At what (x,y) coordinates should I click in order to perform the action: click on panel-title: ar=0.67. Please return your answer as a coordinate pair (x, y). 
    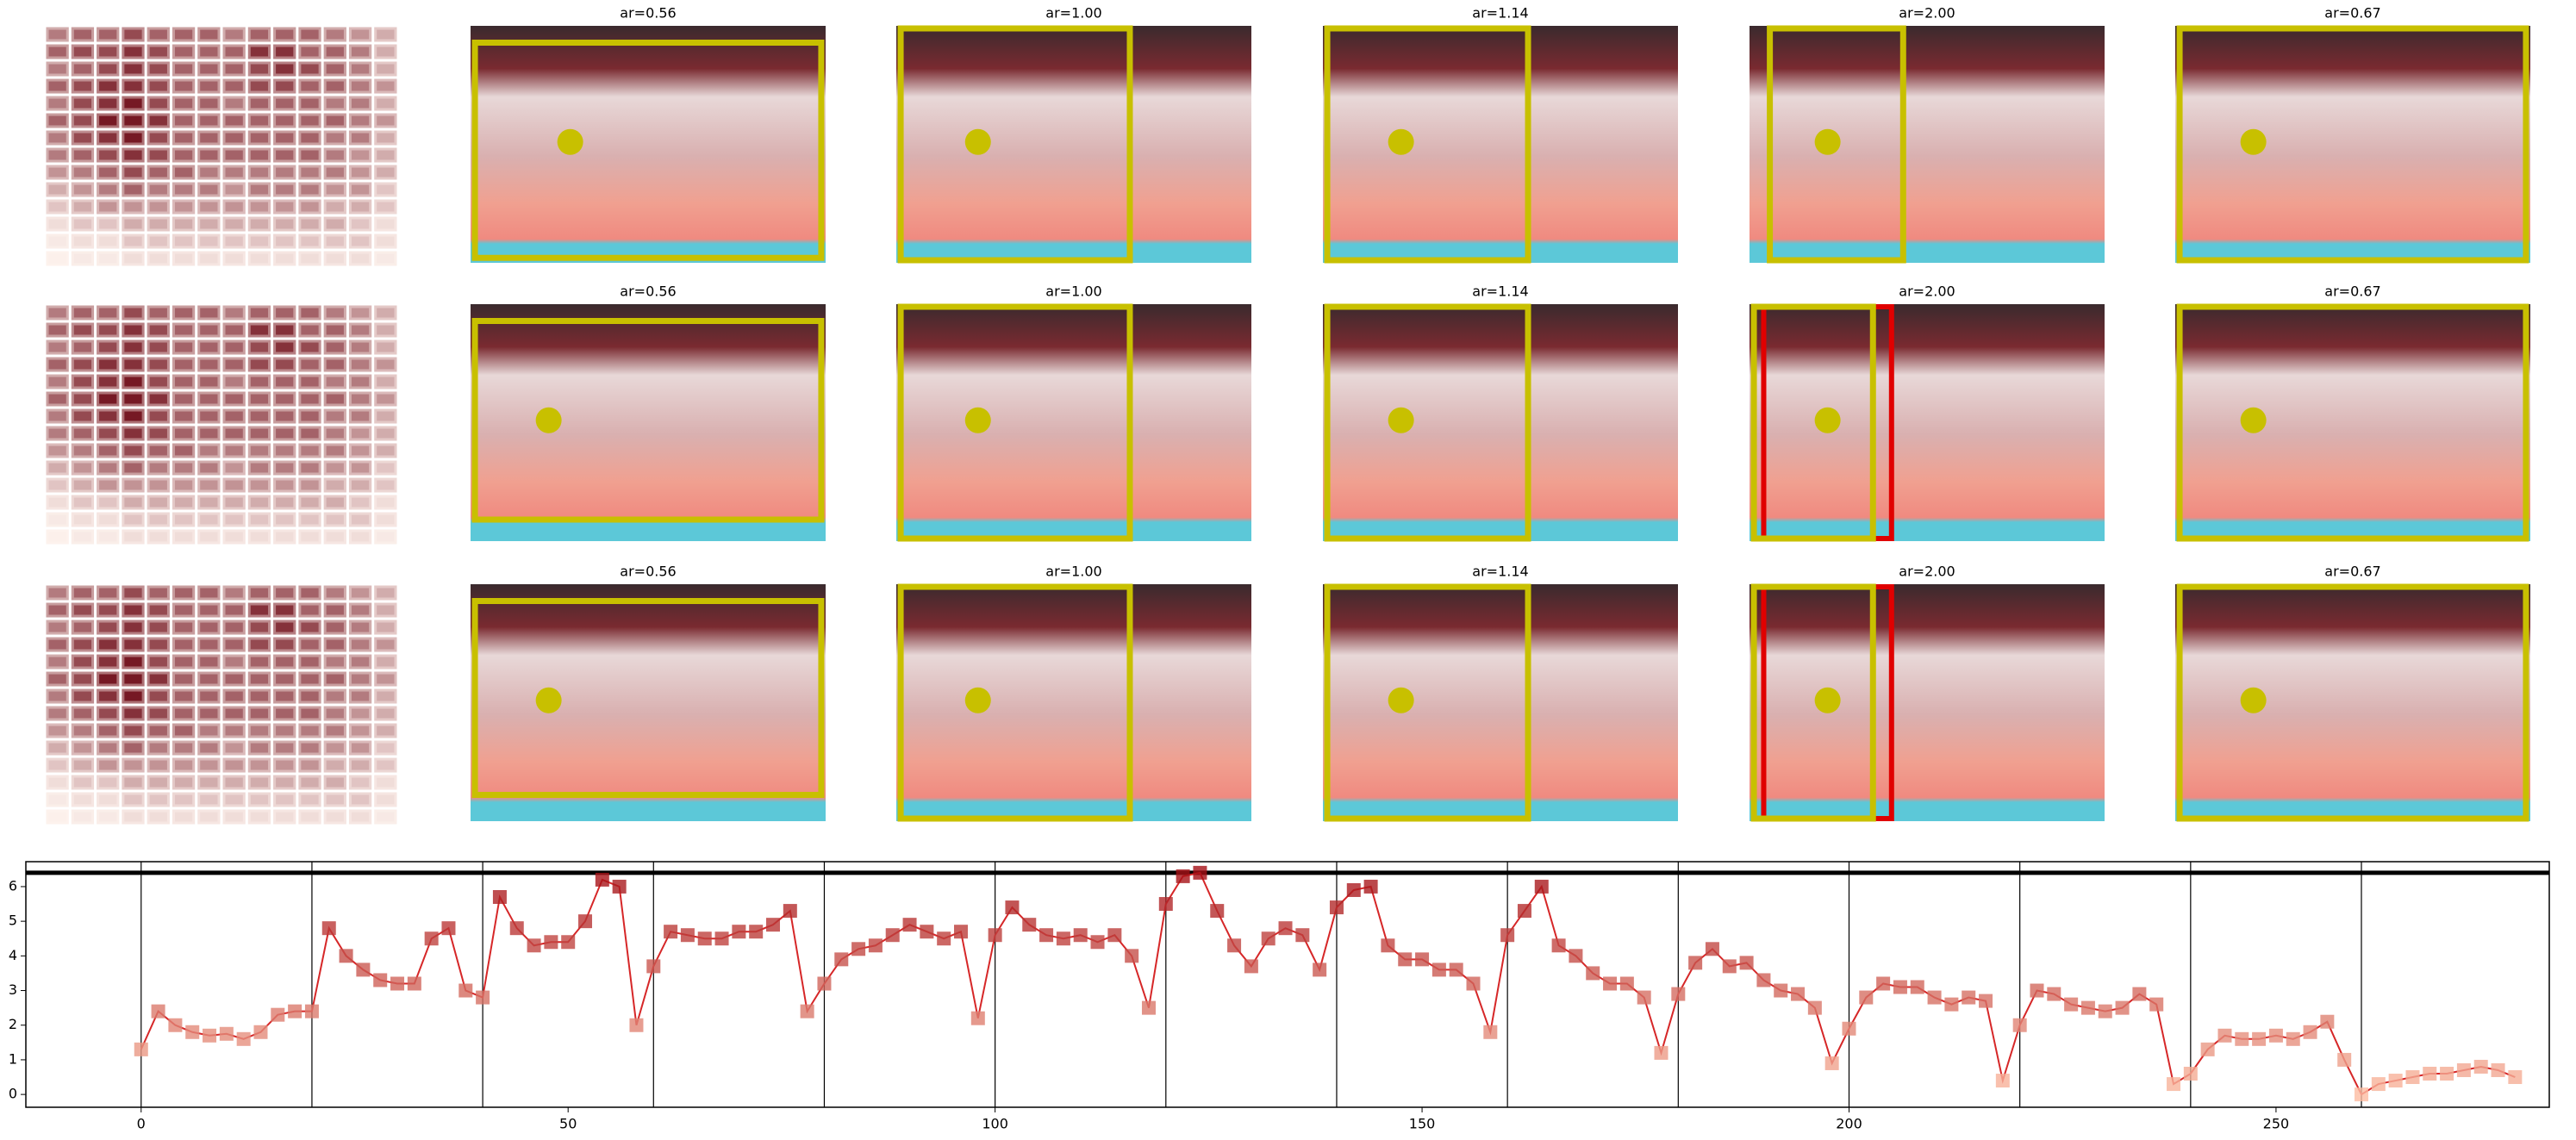
    Looking at the image, I should click on (2352, 291).